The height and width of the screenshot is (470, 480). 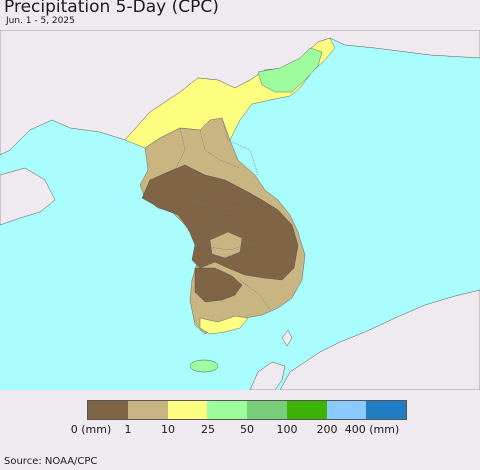 I want to click on source-credit: Source: NOAA/CPC, so click(x=51, y=461).